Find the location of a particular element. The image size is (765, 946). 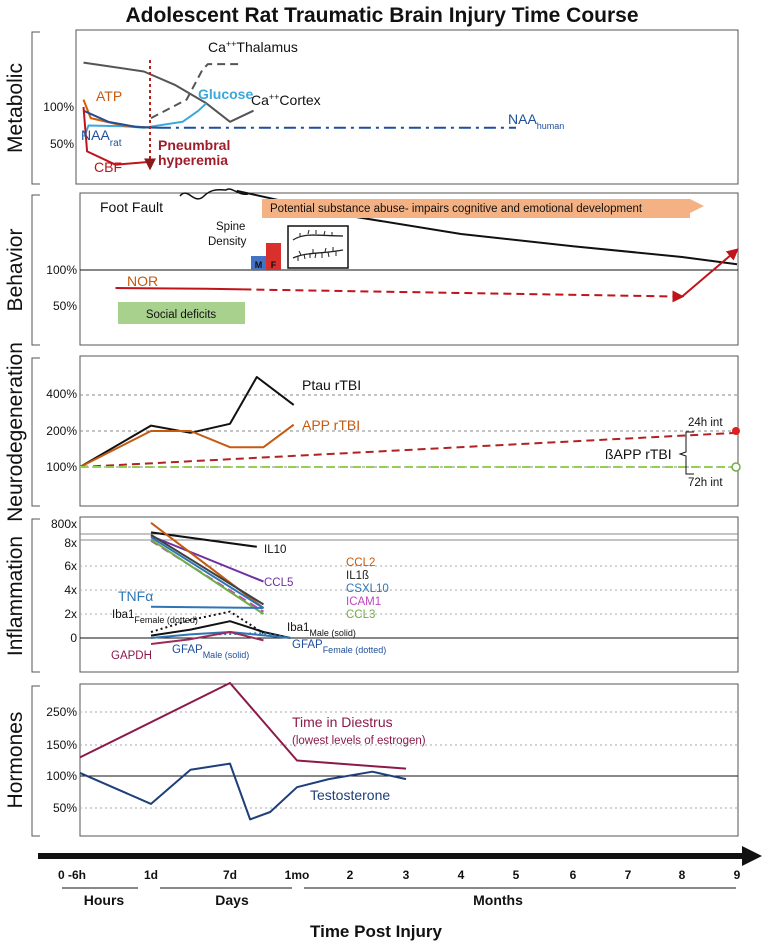

series-nor-recovery is located at coordinates (710, 273).